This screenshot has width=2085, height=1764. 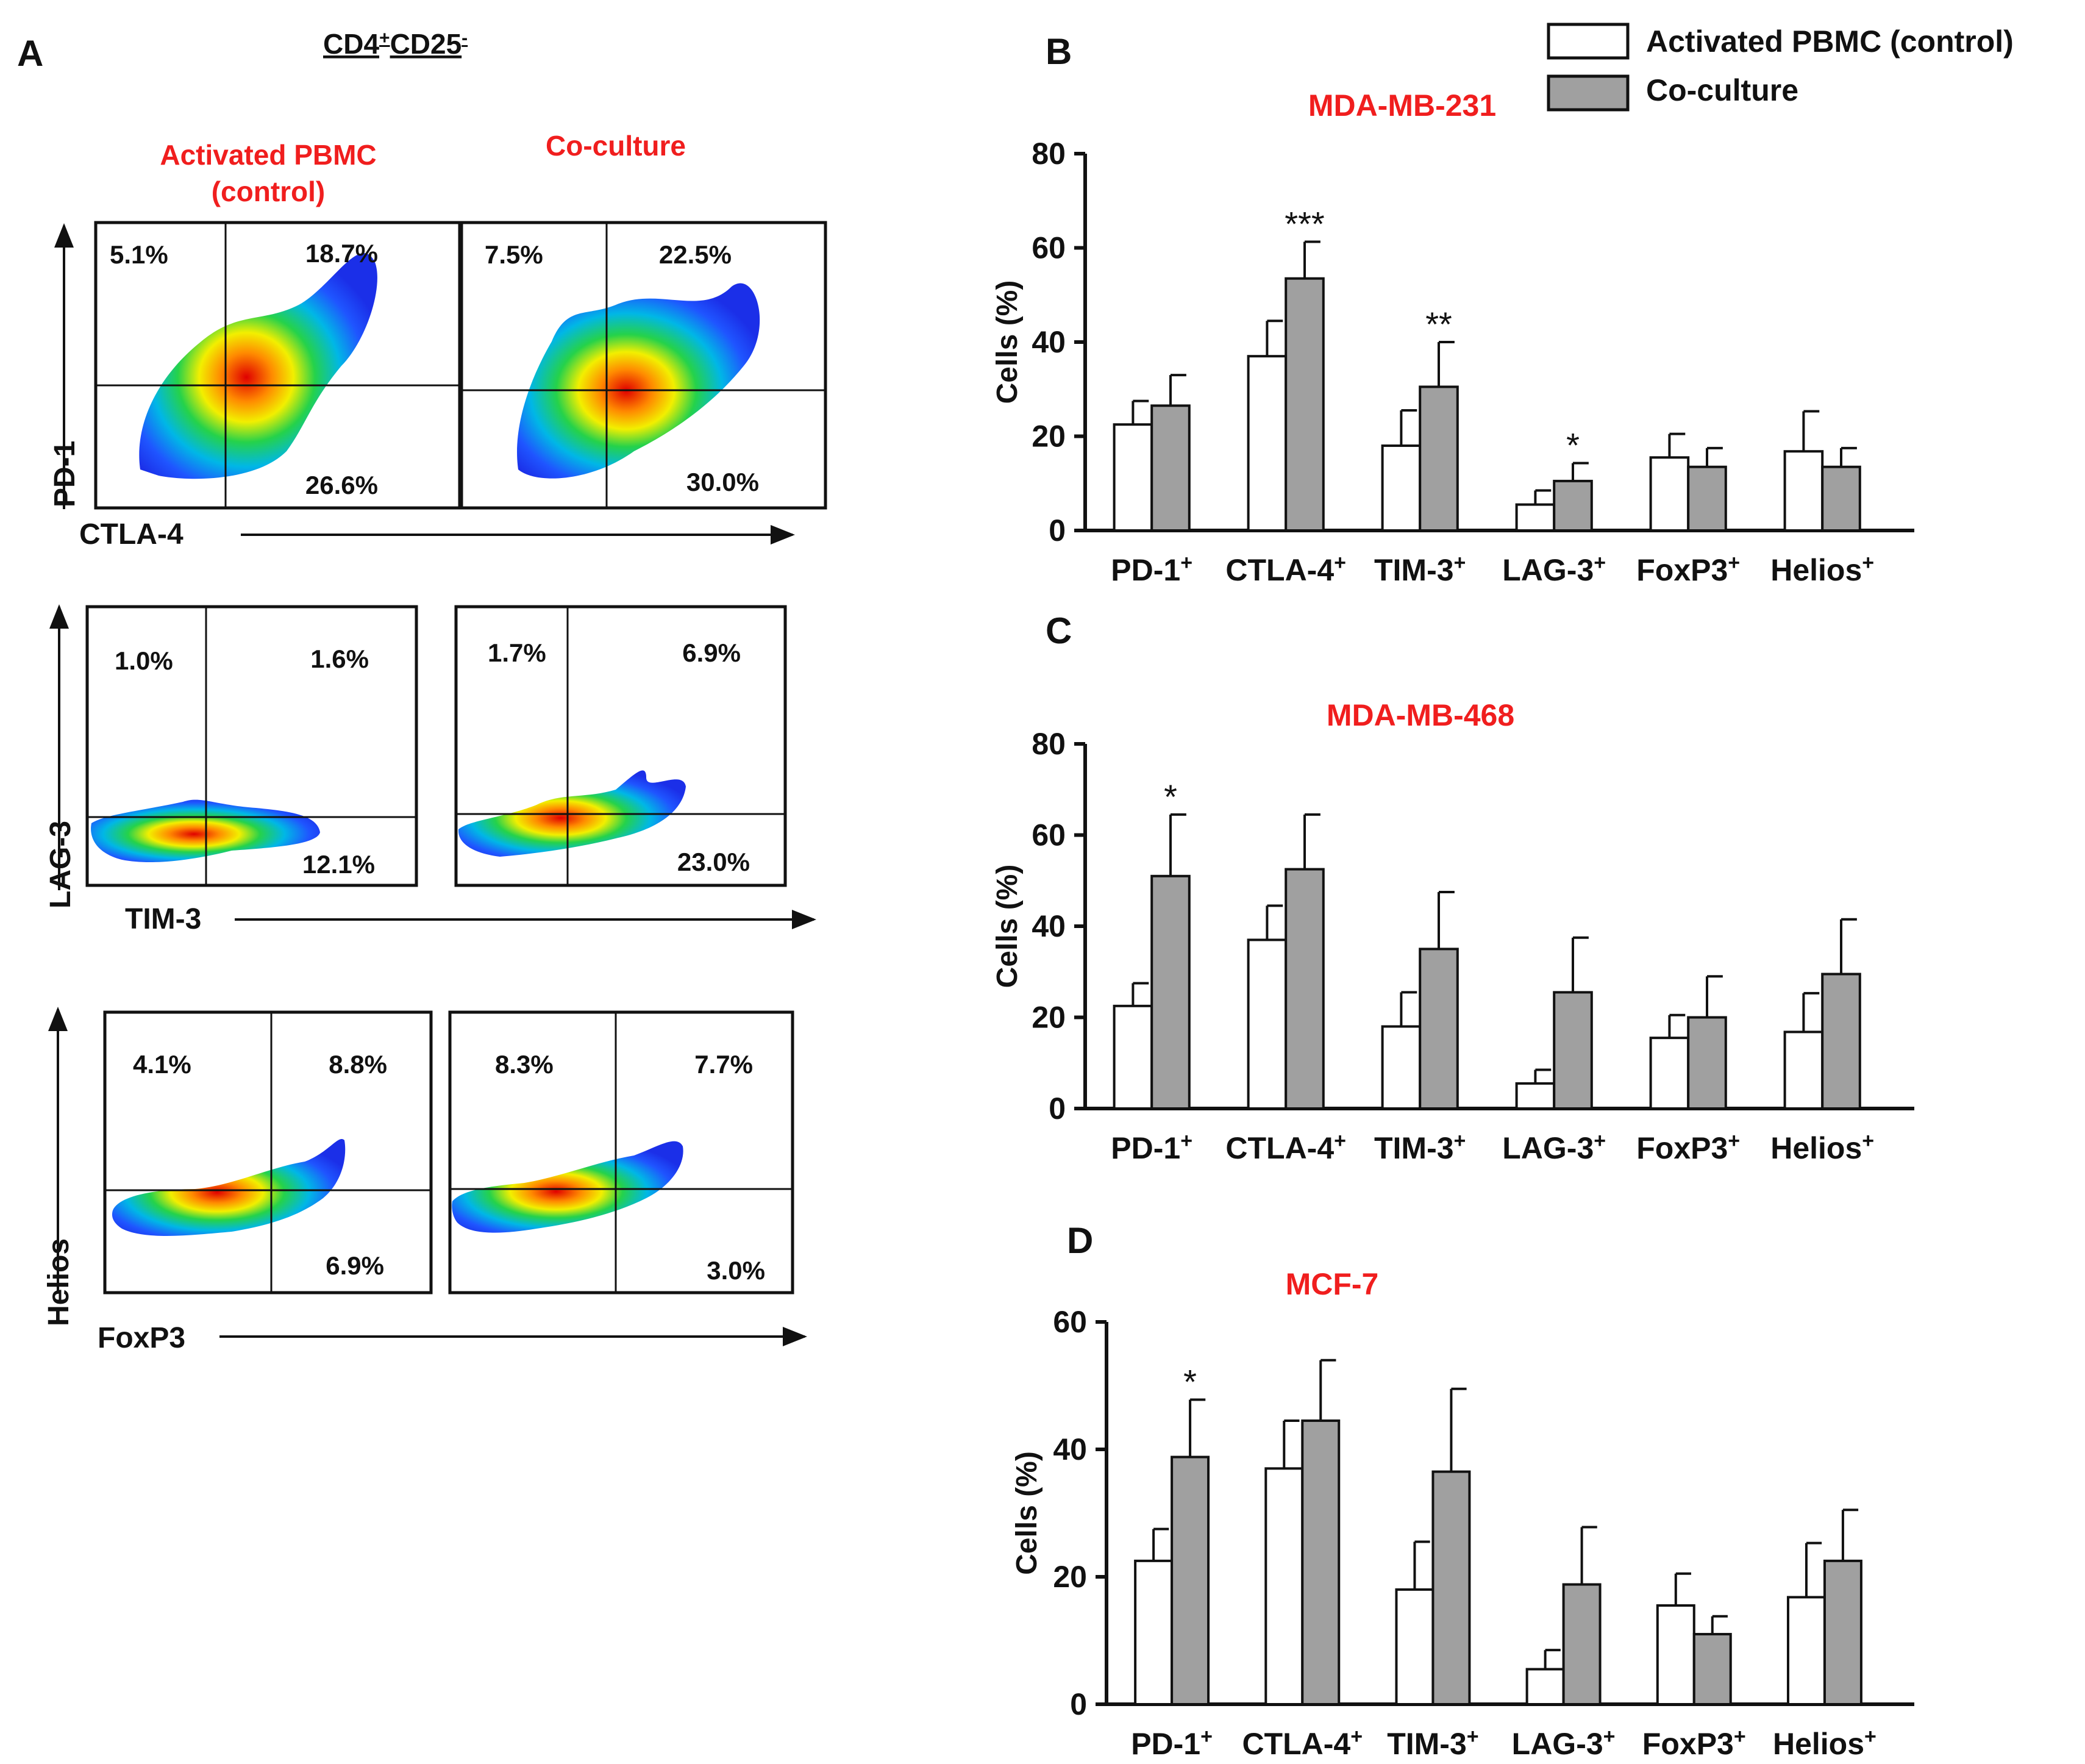 What do you see at coordinates (1332, 1284) in the screenshot?
I see `chart3-title: MCF-7` at bounding box center [1332, 1284].